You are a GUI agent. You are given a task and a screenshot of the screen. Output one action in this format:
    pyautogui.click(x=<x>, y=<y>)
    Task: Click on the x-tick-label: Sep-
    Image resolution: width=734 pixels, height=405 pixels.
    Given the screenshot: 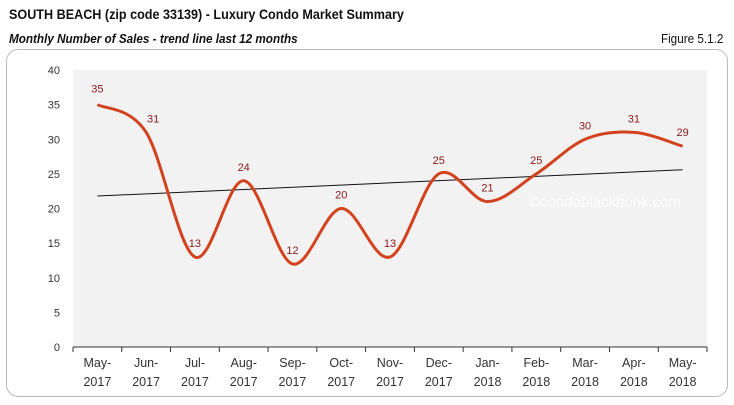 What is the action you would take?
    pyautogui.click(x=292, y=363)
    